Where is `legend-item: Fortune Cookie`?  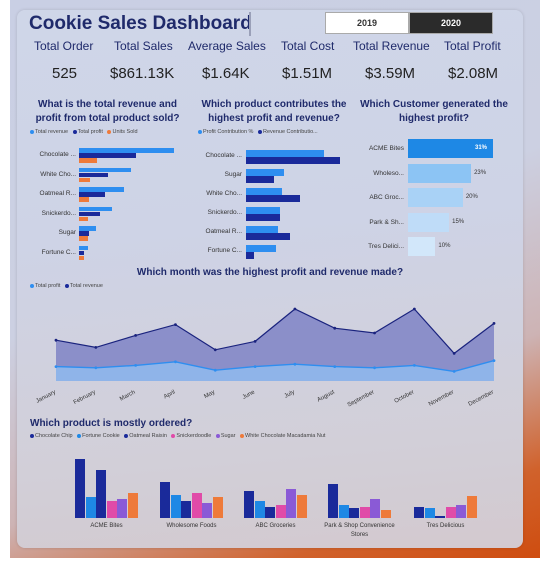 legend-item: Fortune Cookie is located at coordinates (101, 436).